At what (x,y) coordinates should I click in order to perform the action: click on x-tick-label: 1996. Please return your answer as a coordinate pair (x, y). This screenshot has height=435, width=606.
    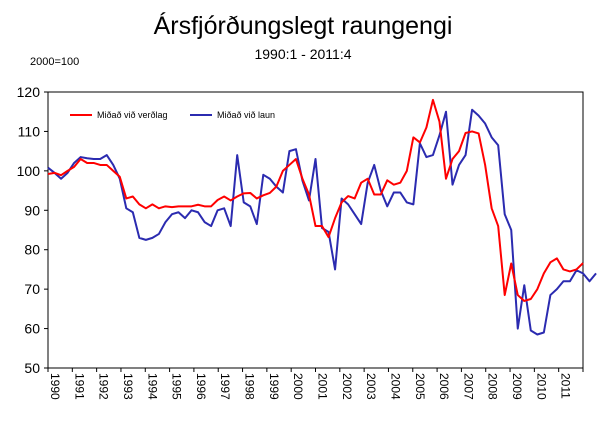
    Looking at the image, I should click on (201, 386).